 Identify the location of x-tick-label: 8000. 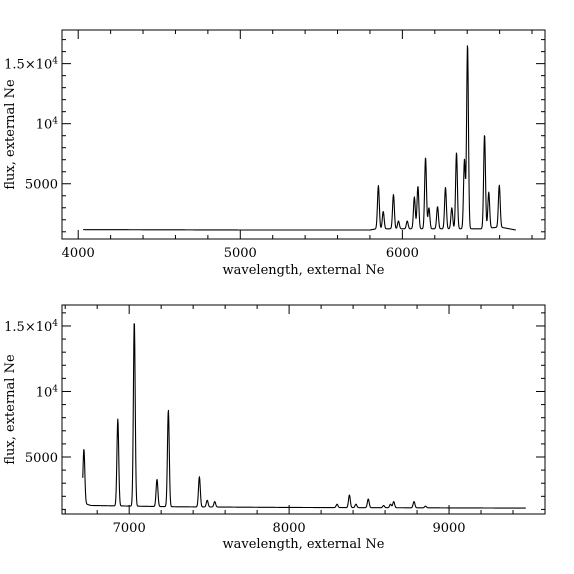
(289, 528).